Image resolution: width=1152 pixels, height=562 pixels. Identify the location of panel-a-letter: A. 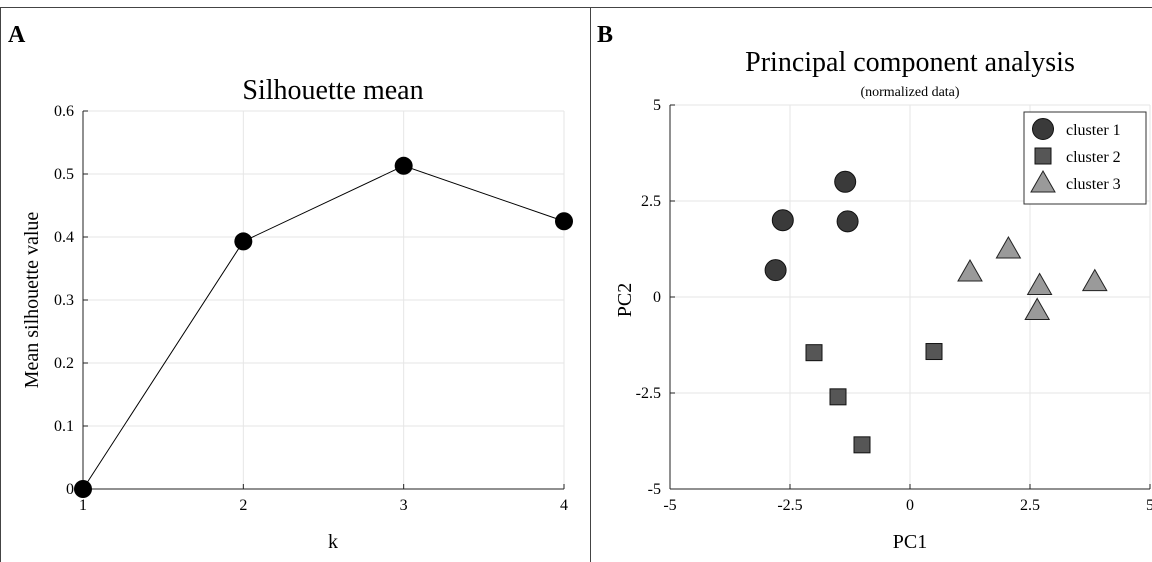
(17, 35).